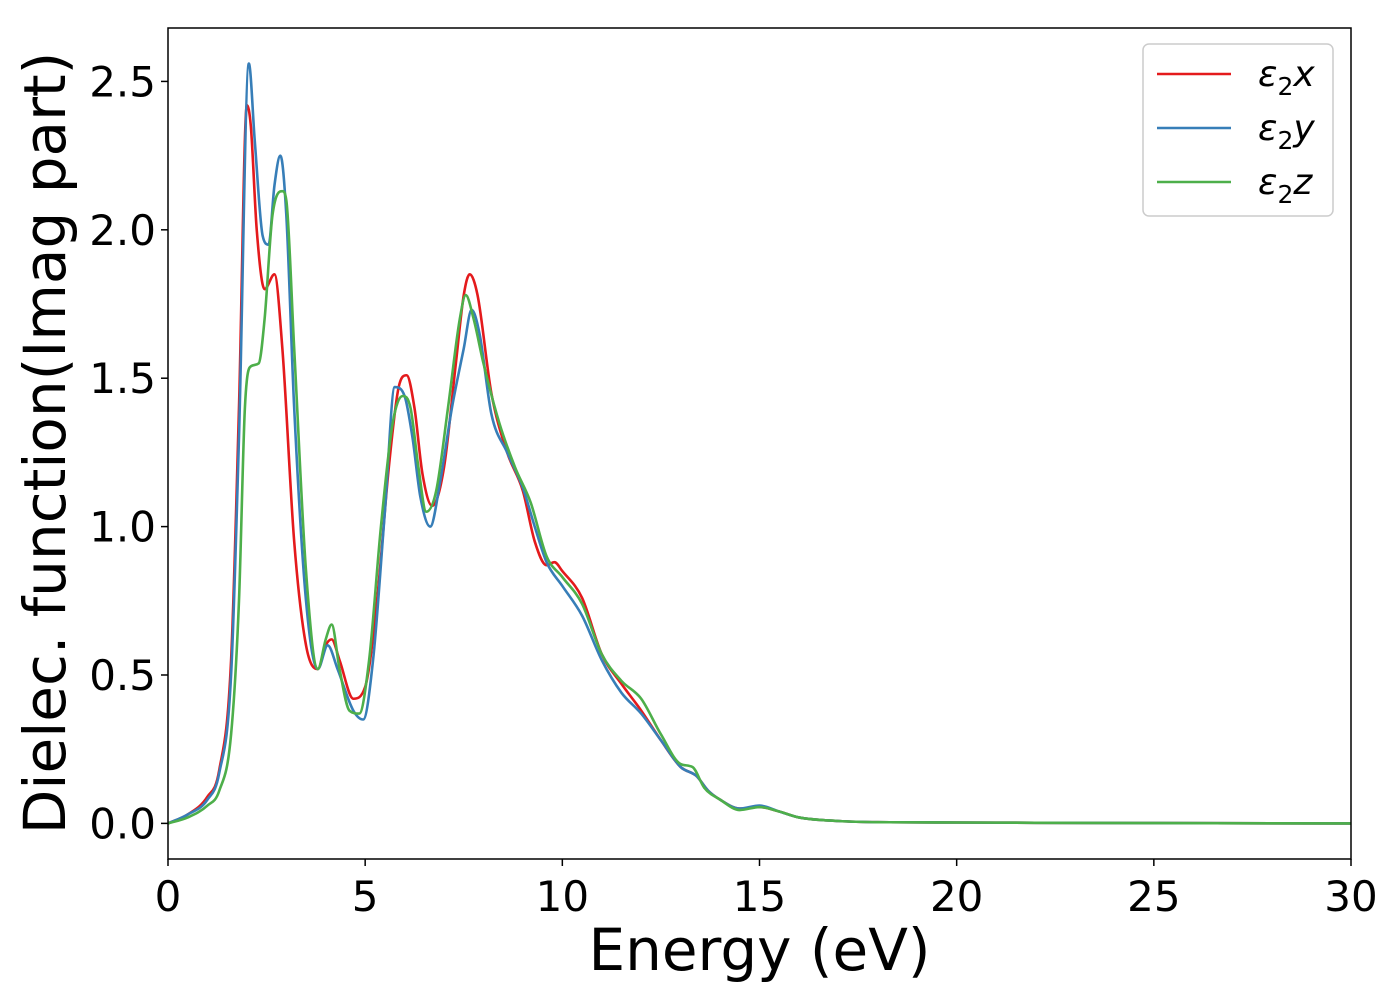 This screenshot has width=1400, height=1000. I want to click on y-tick-label: 1.0, so click(122, 527).